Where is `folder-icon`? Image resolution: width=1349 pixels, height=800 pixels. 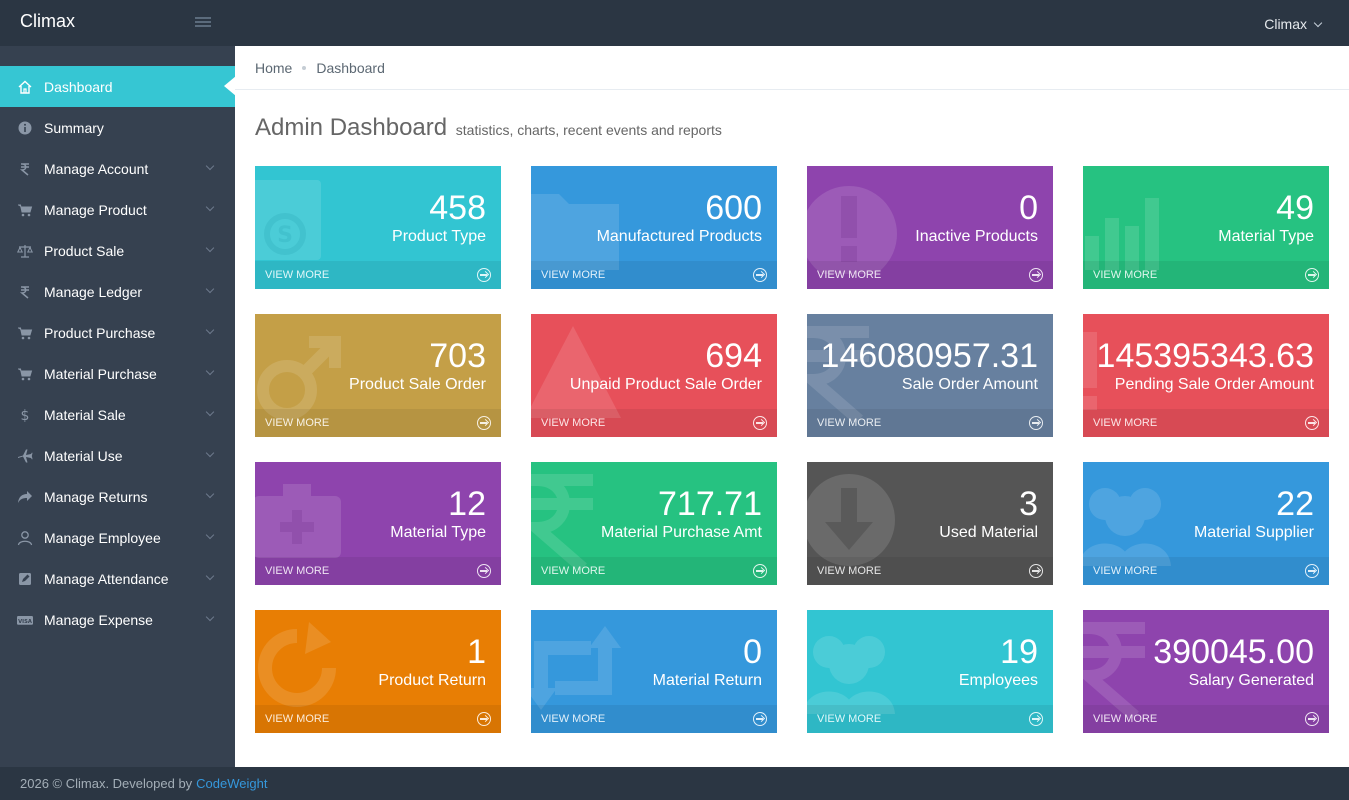 folder-icon is located at coordinates (577, 224).